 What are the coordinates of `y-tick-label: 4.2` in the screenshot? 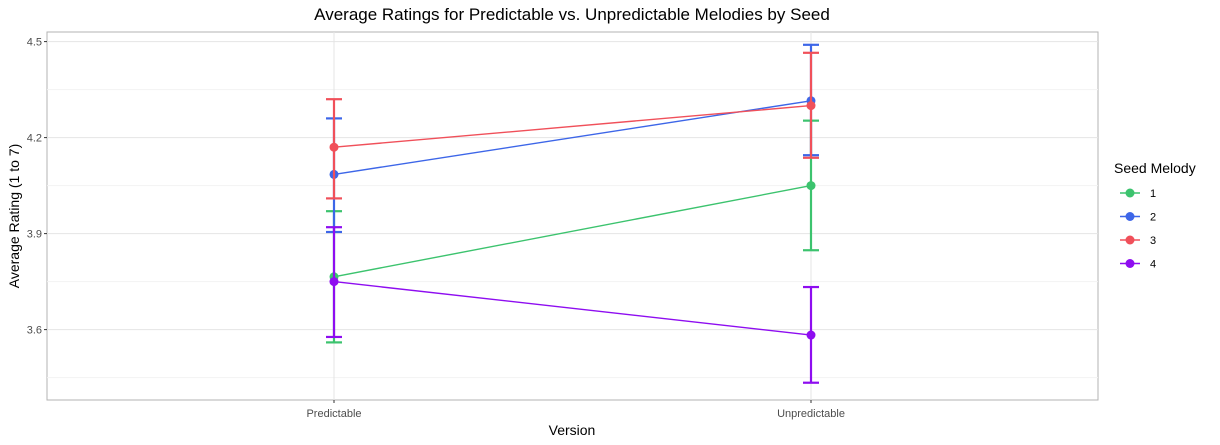 It's located at (34, 139).